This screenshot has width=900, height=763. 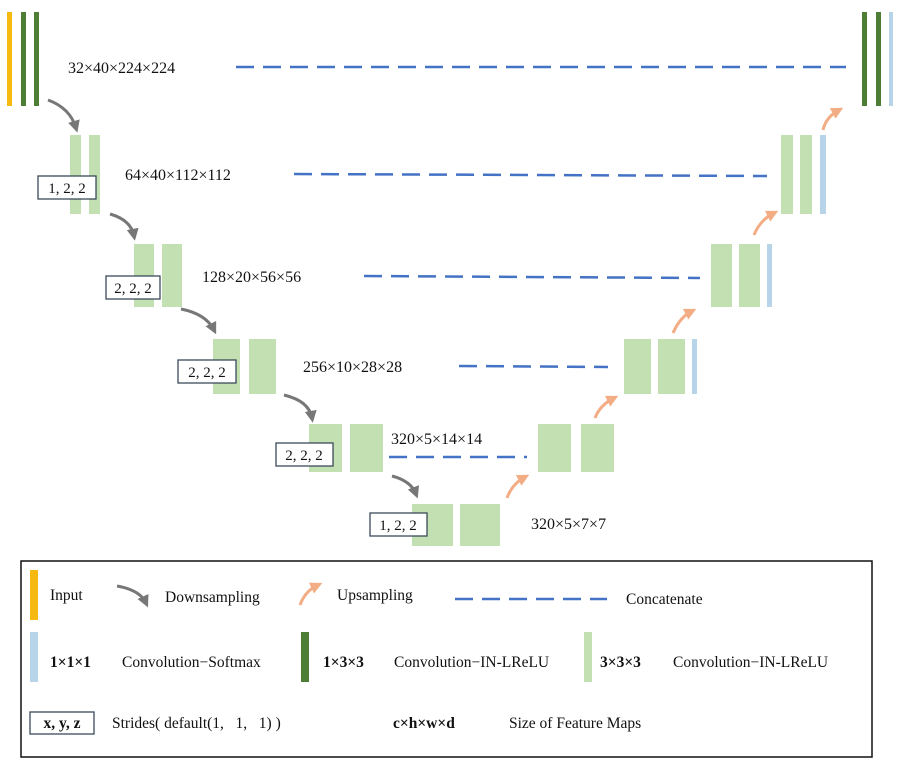 What do you see at coordinates (471, 662) in the screenshot?
I see `legend-conv-1x3x3-label: Convolution−IN-LReLU` at bounding box center [471, 662].